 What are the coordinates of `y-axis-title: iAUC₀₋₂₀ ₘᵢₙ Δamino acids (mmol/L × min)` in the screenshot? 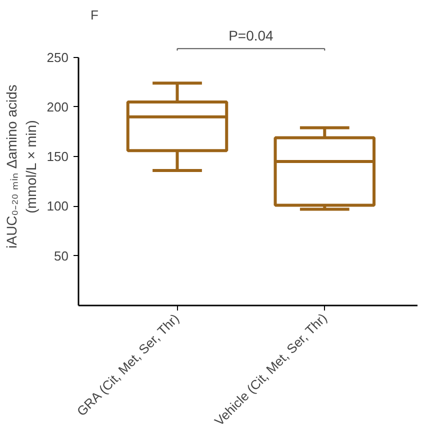 It's located at (21, 166).